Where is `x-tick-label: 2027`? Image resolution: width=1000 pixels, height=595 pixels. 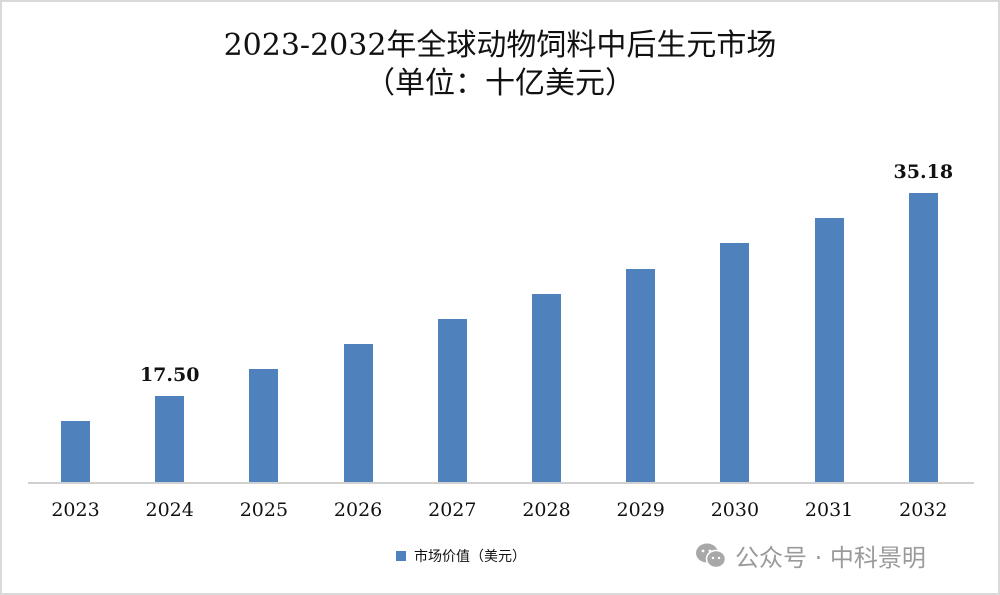 x-tick-label: 2027 is located at coordinates (452, 510).